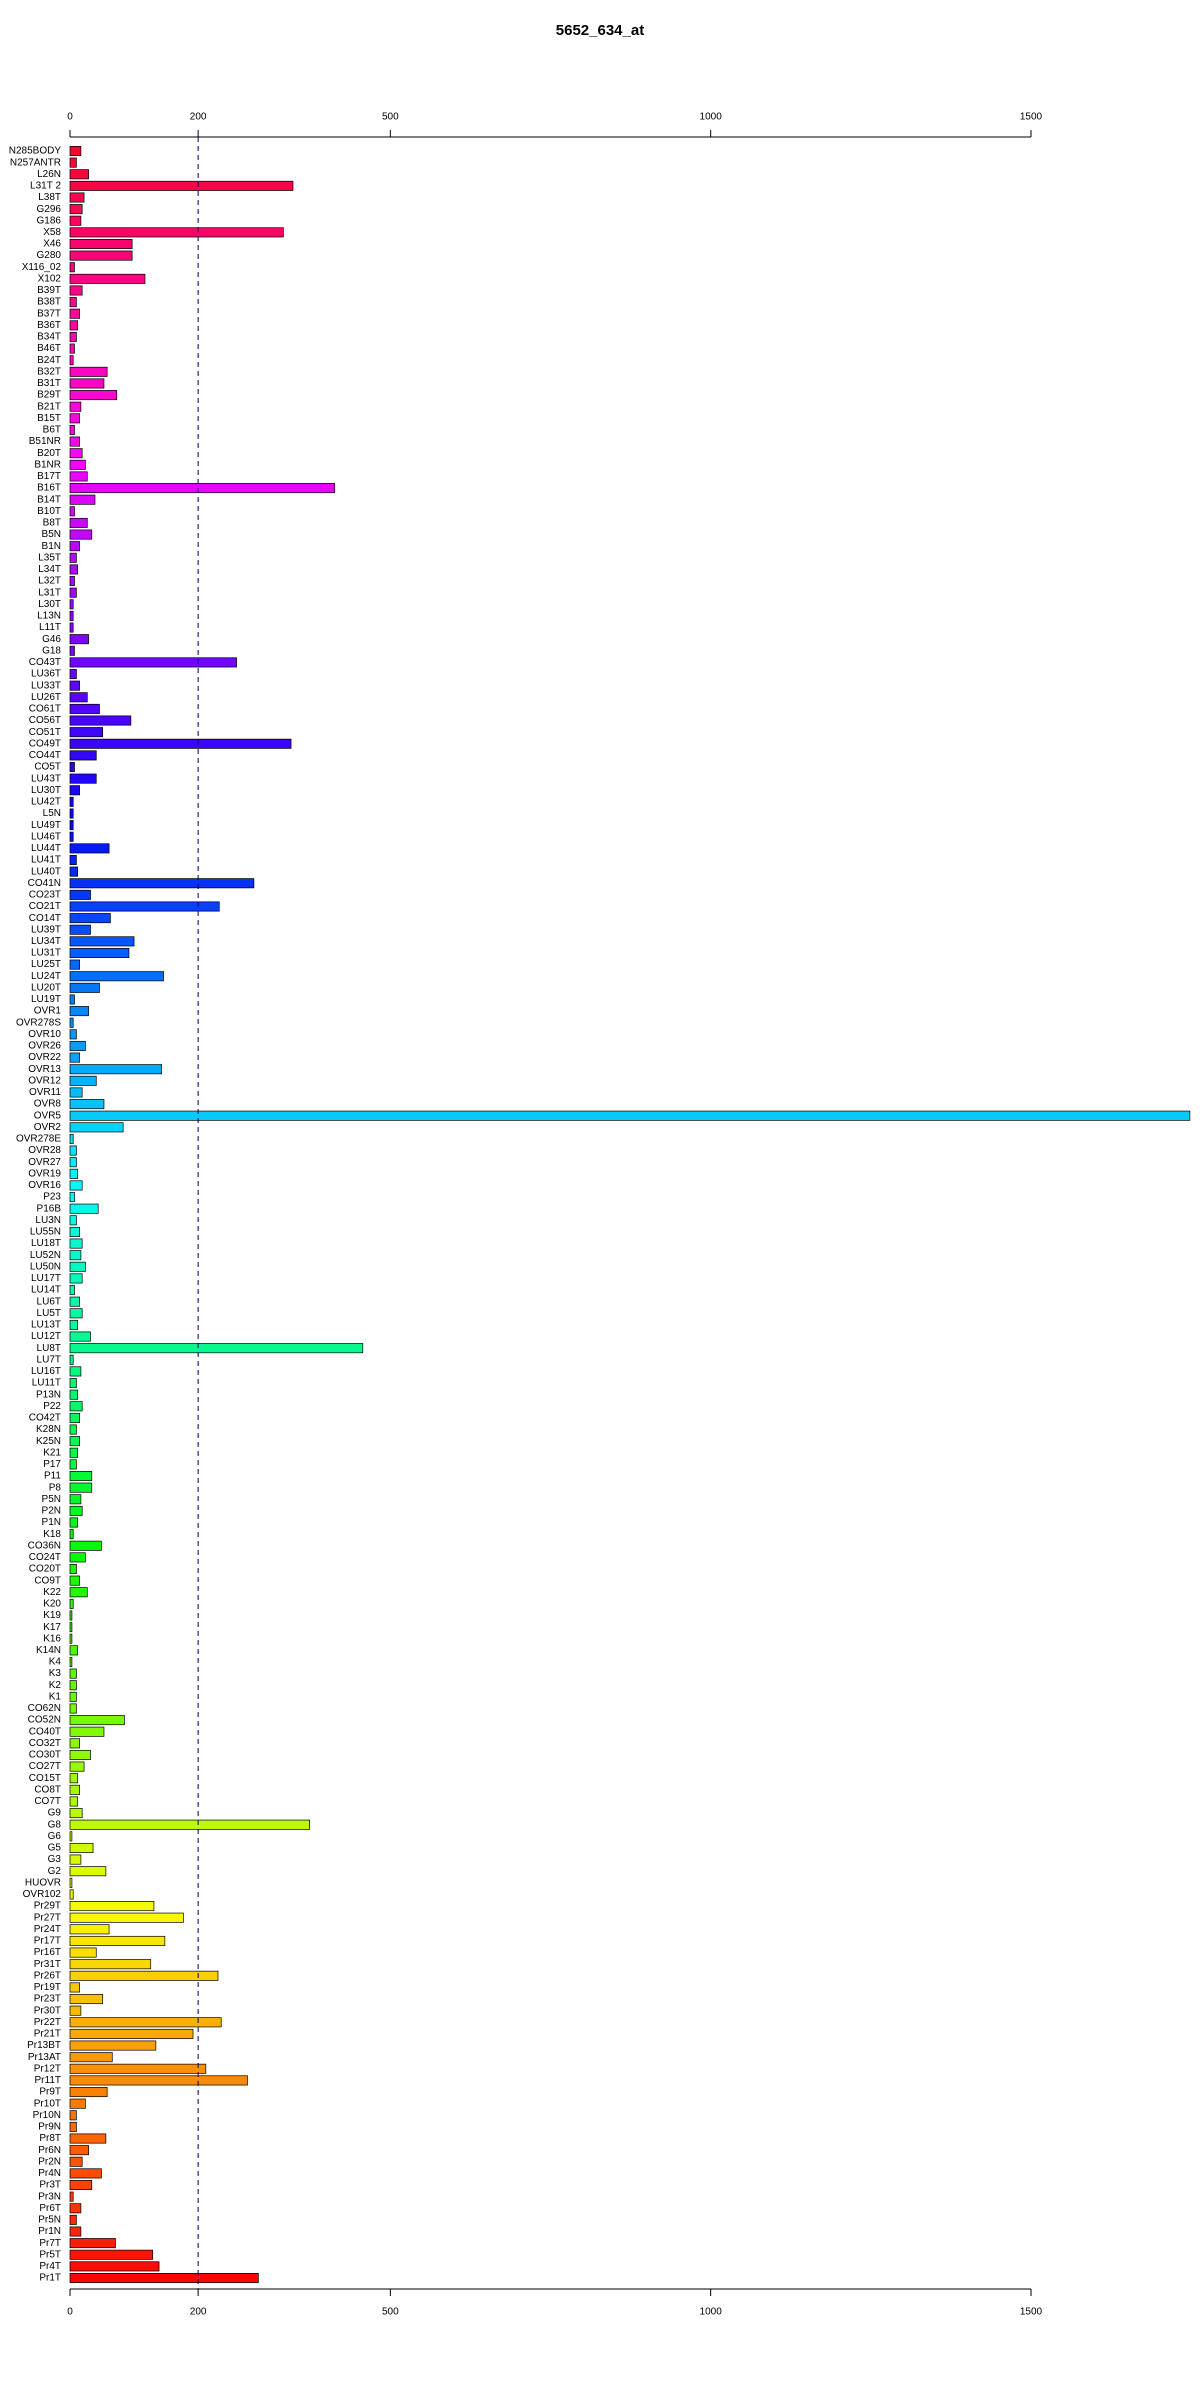  Describe the element at coordinates (55, 1848) in the screenshot. I see `y-tick-label: G5` at that location.